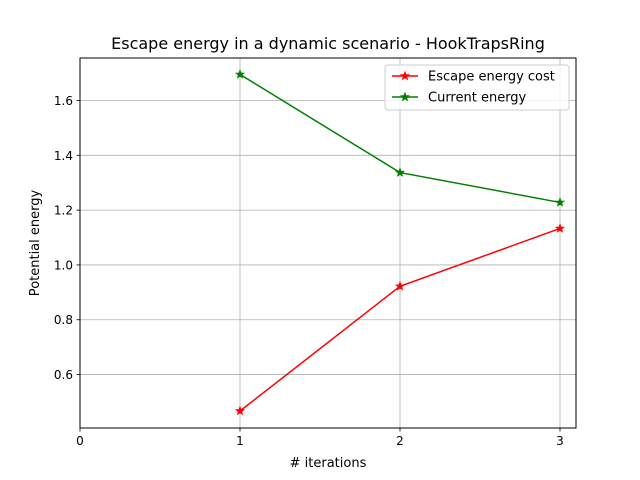 This screenshot has height=480, width=640. Describe the element at coordinates (328, 463) in the screenshot. I see `x-axis-label: # iterations` at that location.